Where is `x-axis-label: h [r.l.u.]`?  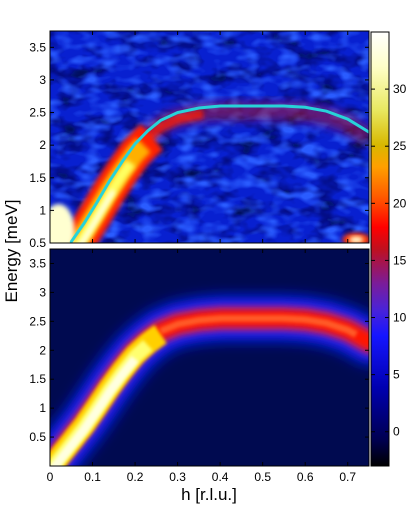
x-axis-label: h [r.l.u.] is located at coordinates (209, 494).